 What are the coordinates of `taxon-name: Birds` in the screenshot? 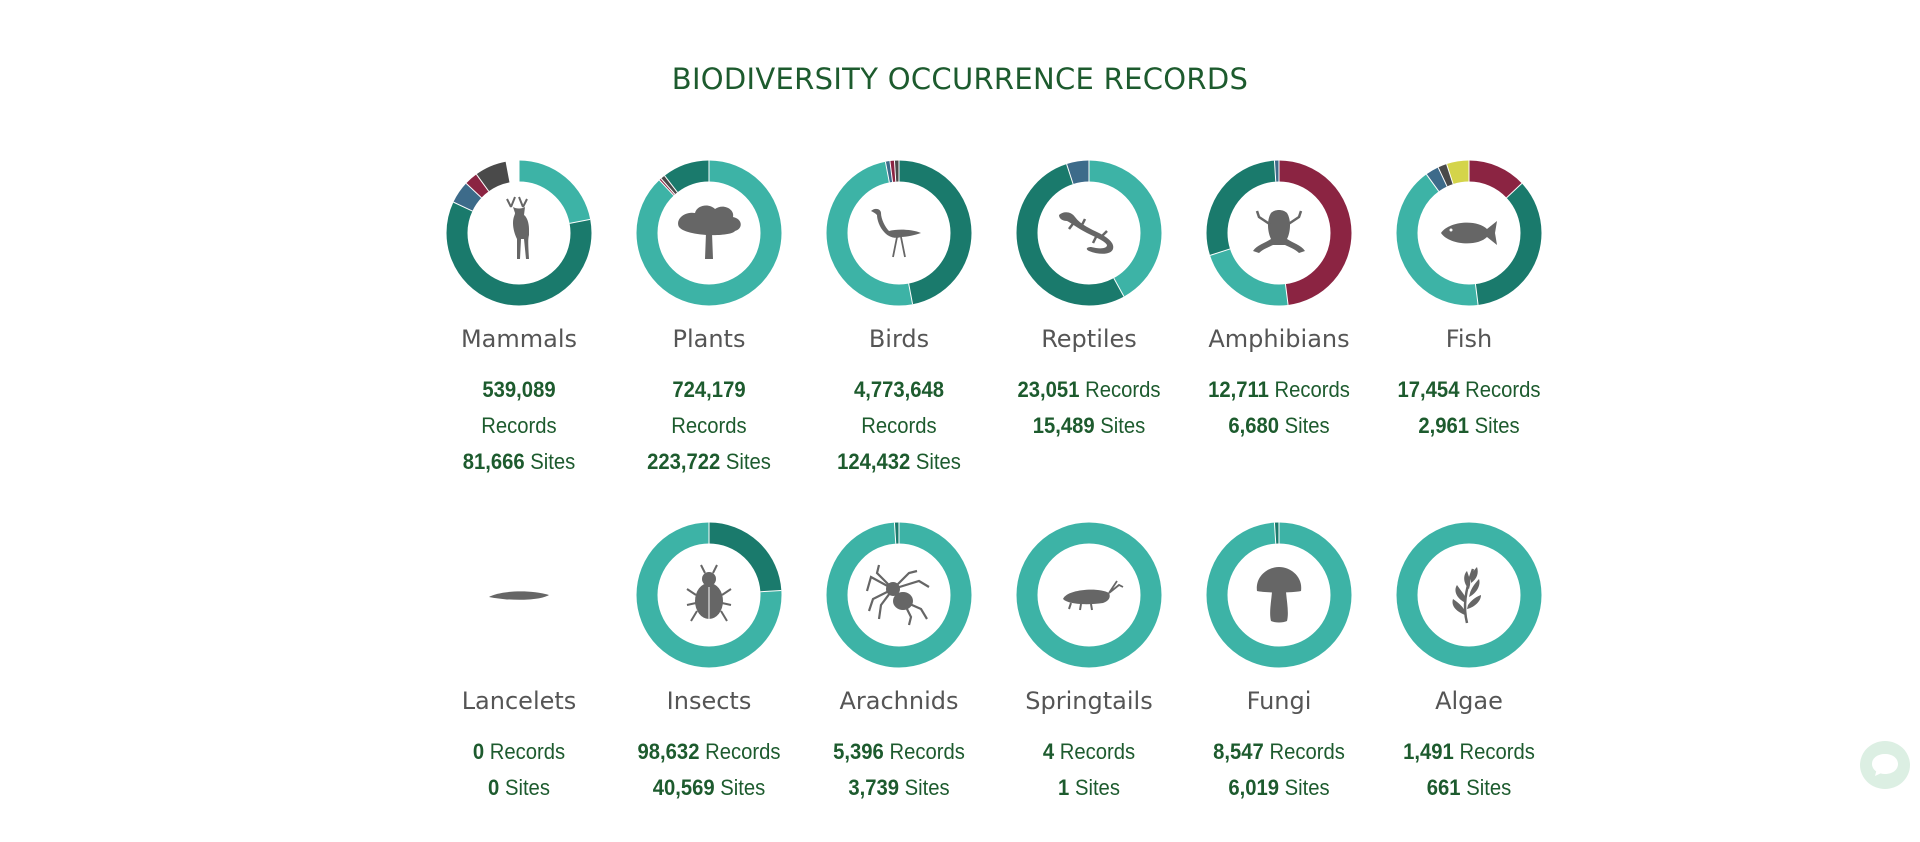 It's located at (899, 339).